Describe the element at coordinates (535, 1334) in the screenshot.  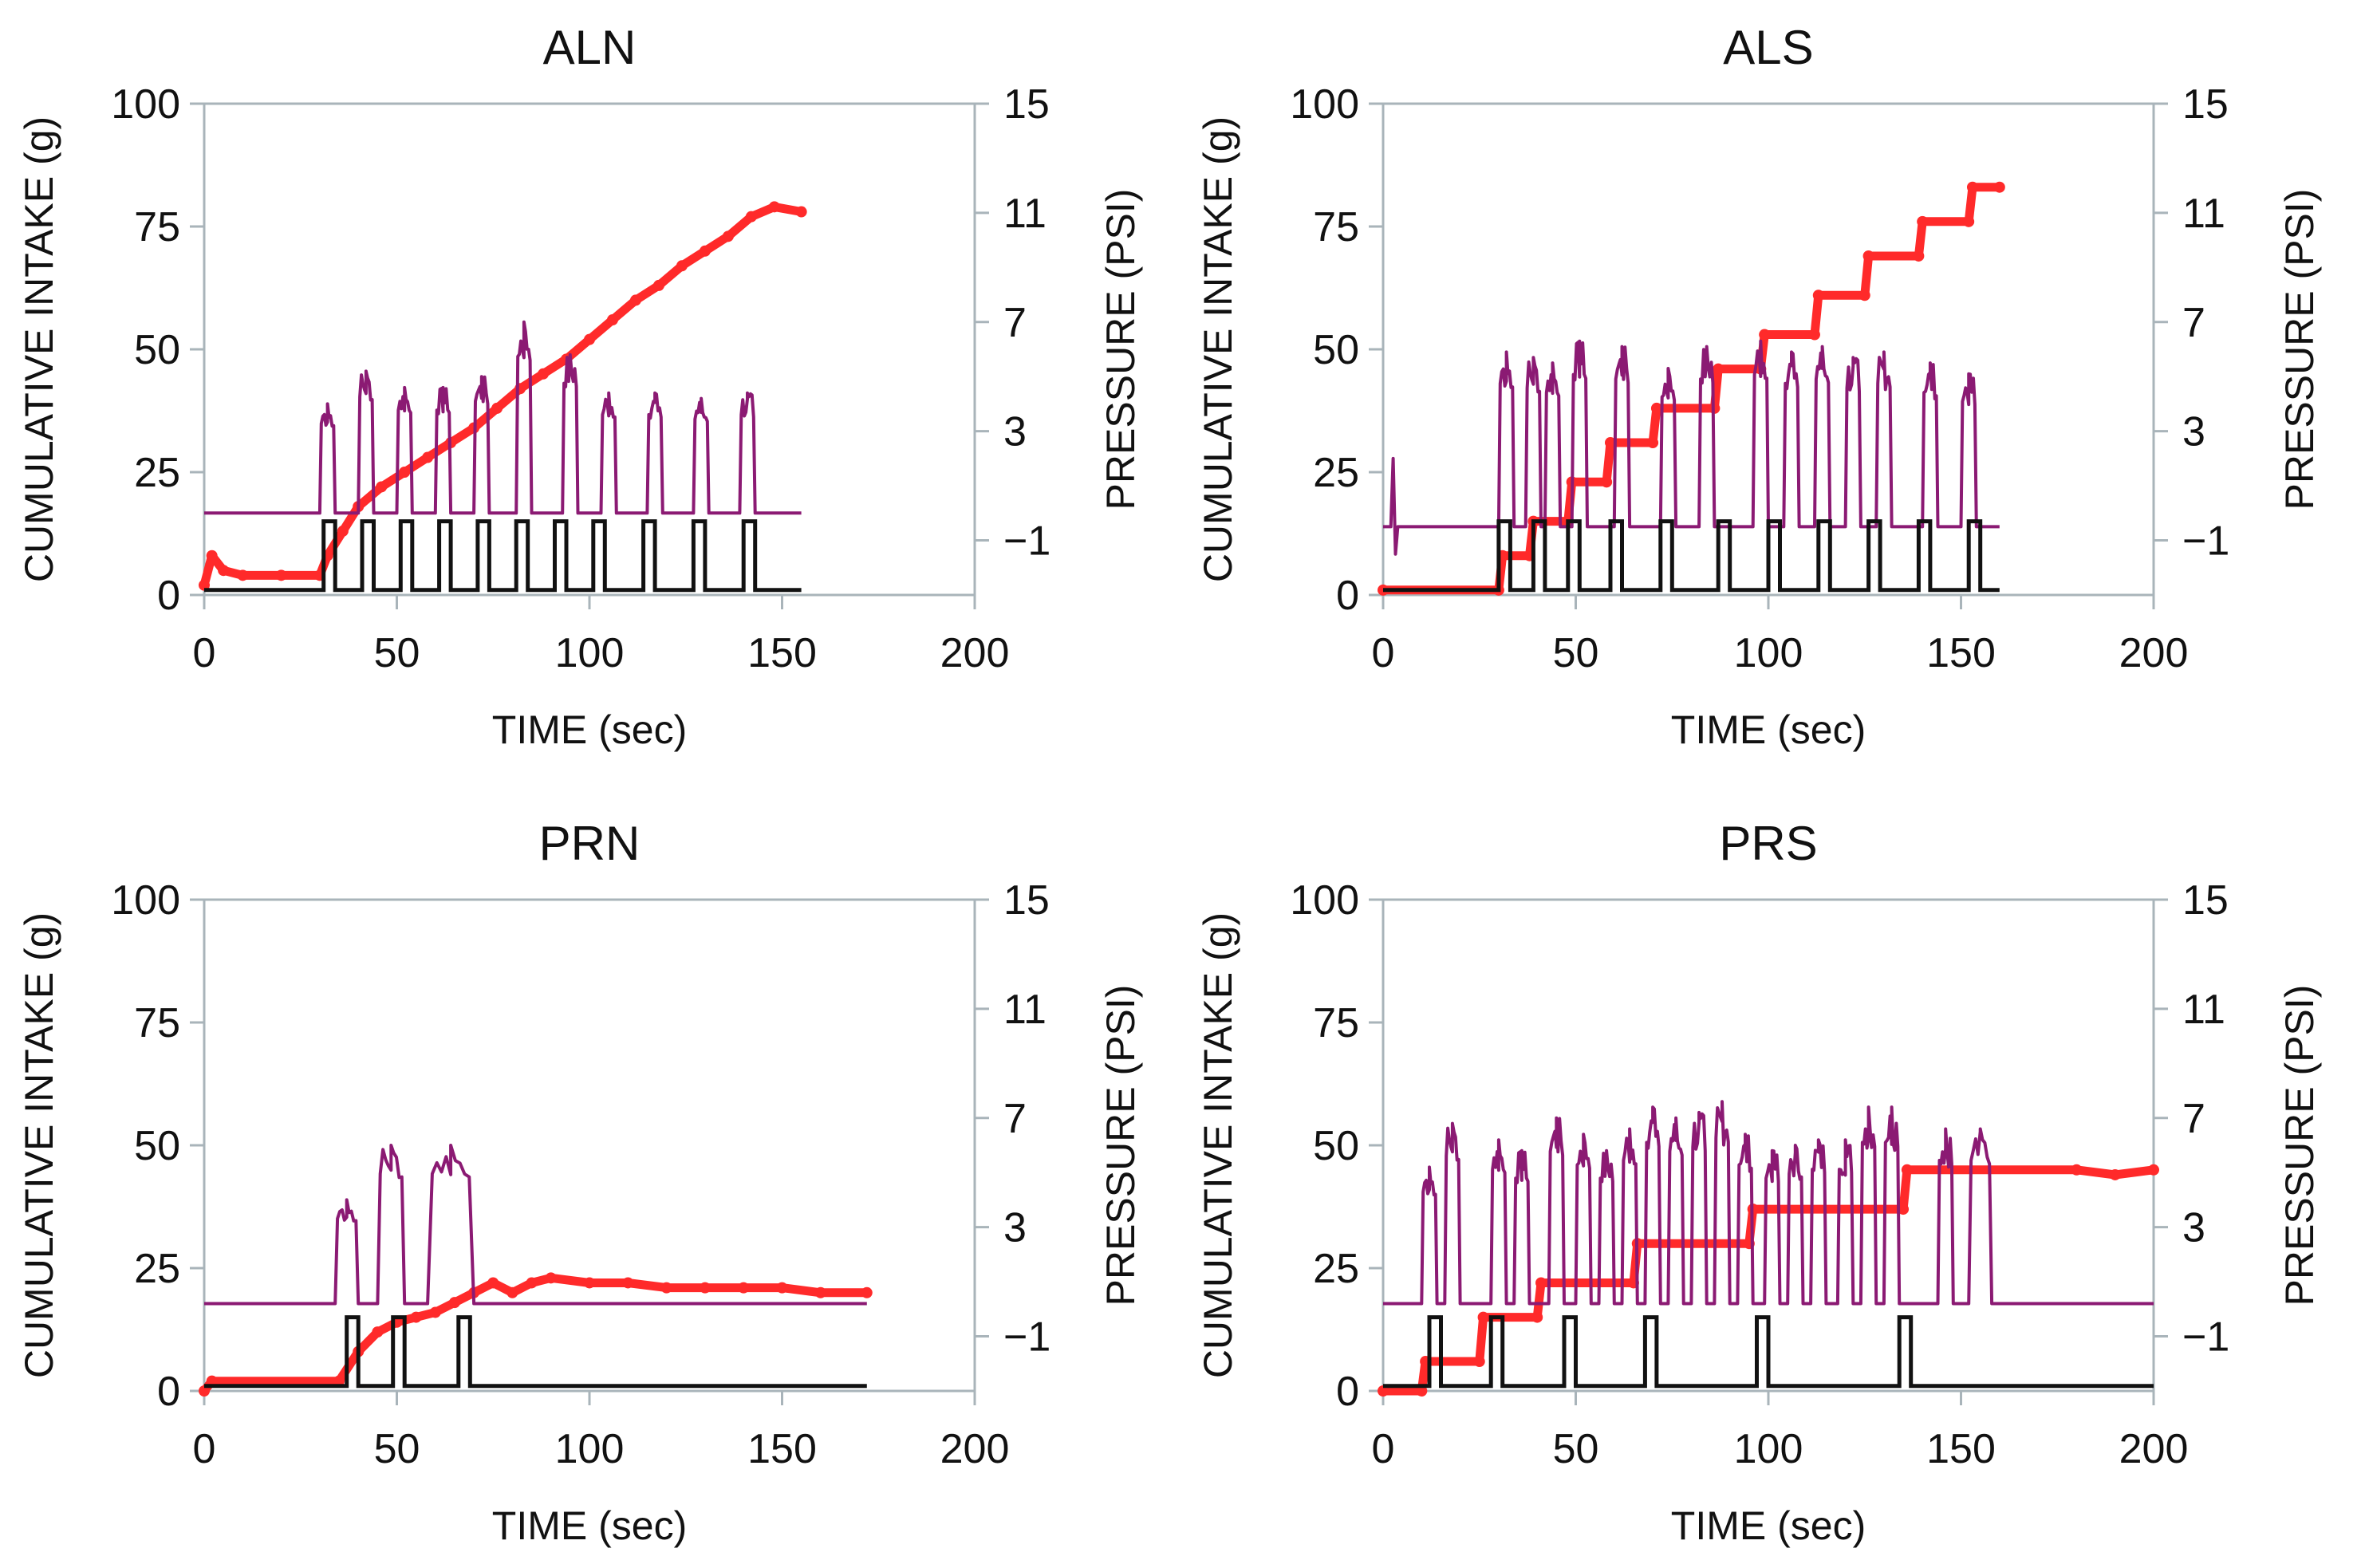
I see `series-cumulative-intake` at that location.